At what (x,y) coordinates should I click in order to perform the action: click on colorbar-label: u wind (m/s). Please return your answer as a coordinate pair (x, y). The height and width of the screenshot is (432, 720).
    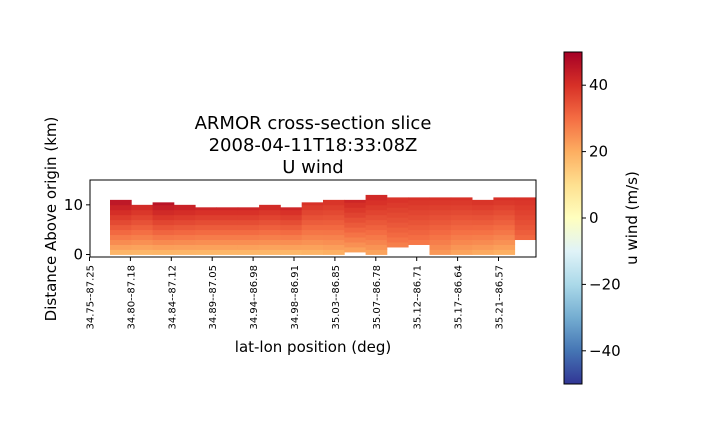
    Looking at the image, I should click on (632, 218).